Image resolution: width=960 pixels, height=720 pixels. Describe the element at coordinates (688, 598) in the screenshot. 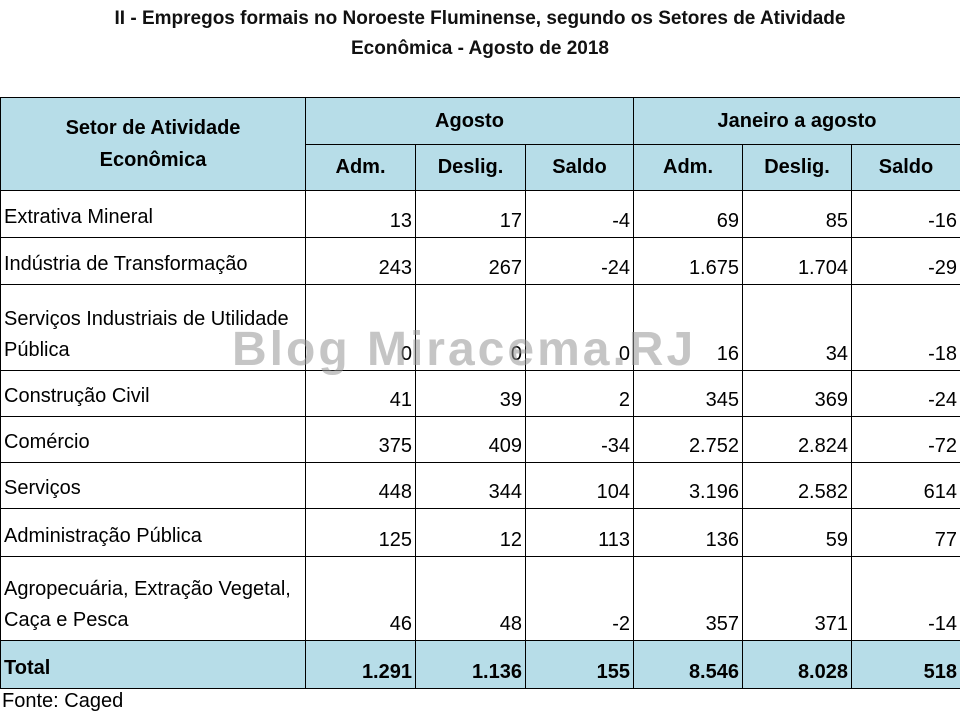

I see `cell-value: 357` at that location.